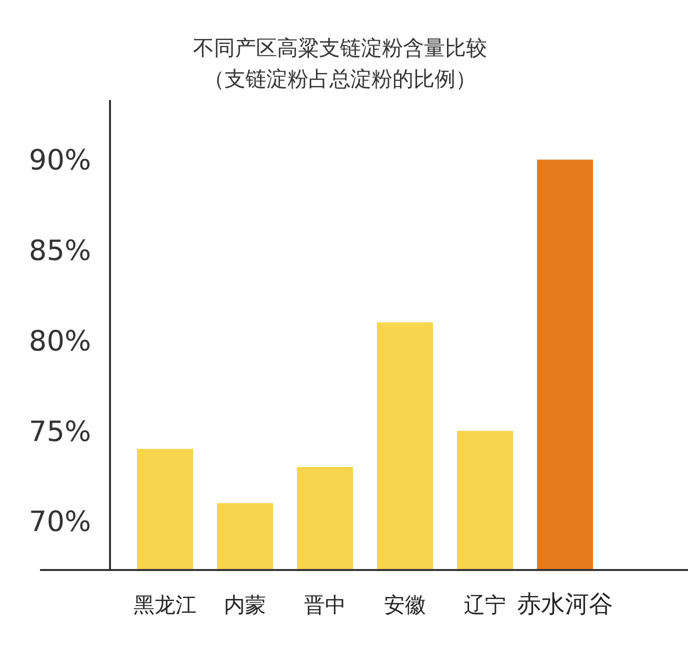 The height and width of the screenshot is (651, 688). Describe the element at coordinates (405, 605) in the screenshot. I see `x-tick-label: 安徽` at that location.